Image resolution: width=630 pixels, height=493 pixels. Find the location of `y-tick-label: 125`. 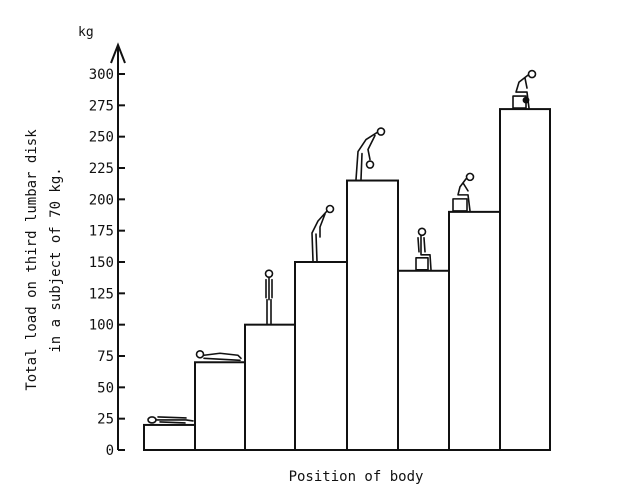

y-tick-label: 125 is located at coordinates (101, 294).